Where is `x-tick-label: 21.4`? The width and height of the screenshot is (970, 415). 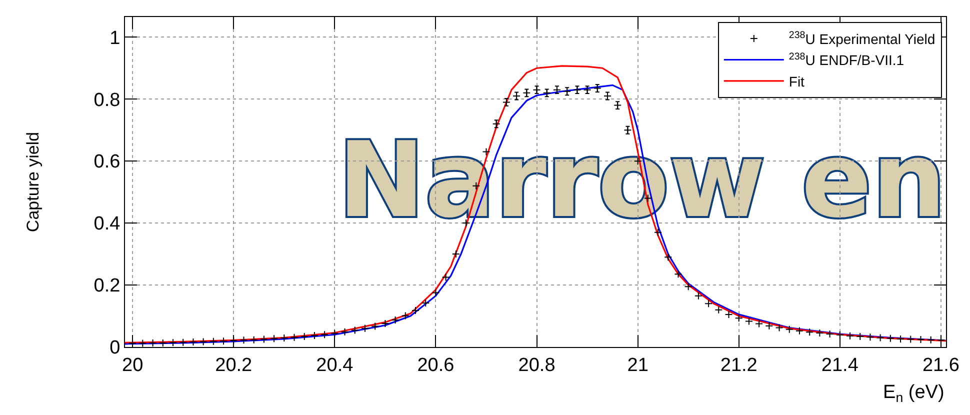
x-tick-label: 21.4 is located at coordinates (840, 365).